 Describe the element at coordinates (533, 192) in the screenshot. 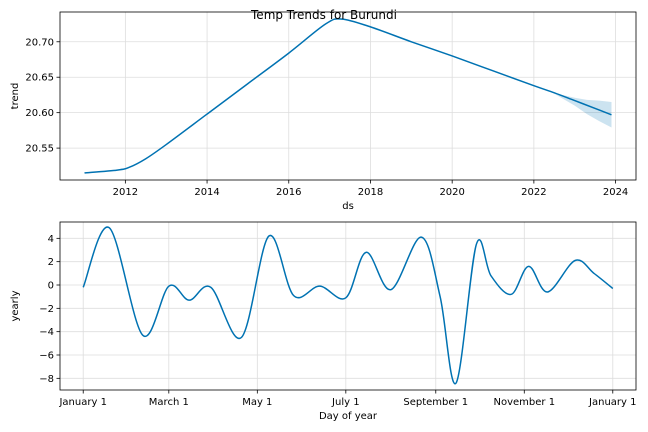

I see `trend-x-tick-label: 2022` at that location.